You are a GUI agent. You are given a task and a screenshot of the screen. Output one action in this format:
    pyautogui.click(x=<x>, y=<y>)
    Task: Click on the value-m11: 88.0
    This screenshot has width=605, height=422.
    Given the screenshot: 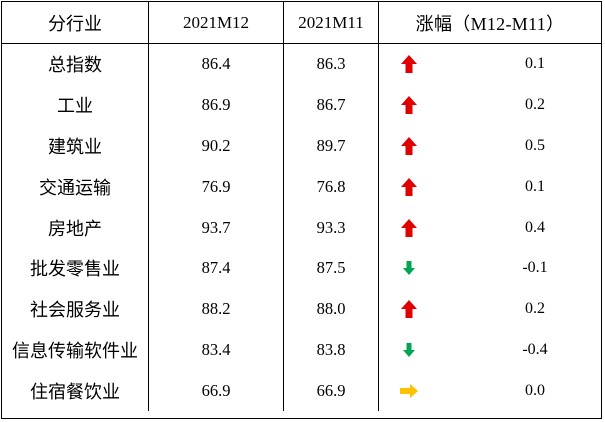 What is the action you would take?
    pyautogui.click(x=331, y=309)
    